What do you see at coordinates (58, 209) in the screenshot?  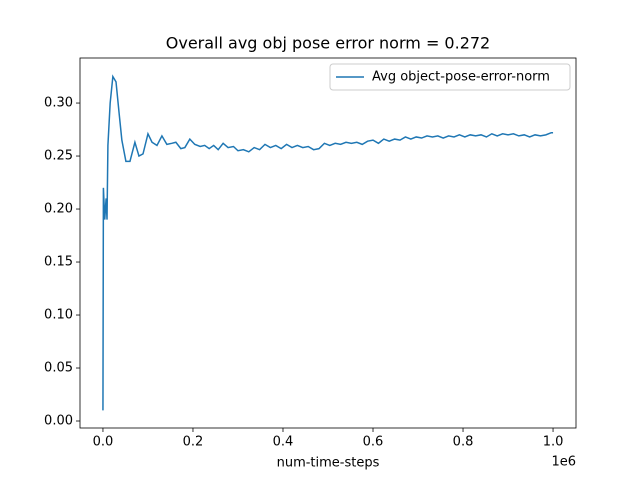 I see `y-tick-label: 0.20` at bounding box center [58, 209].